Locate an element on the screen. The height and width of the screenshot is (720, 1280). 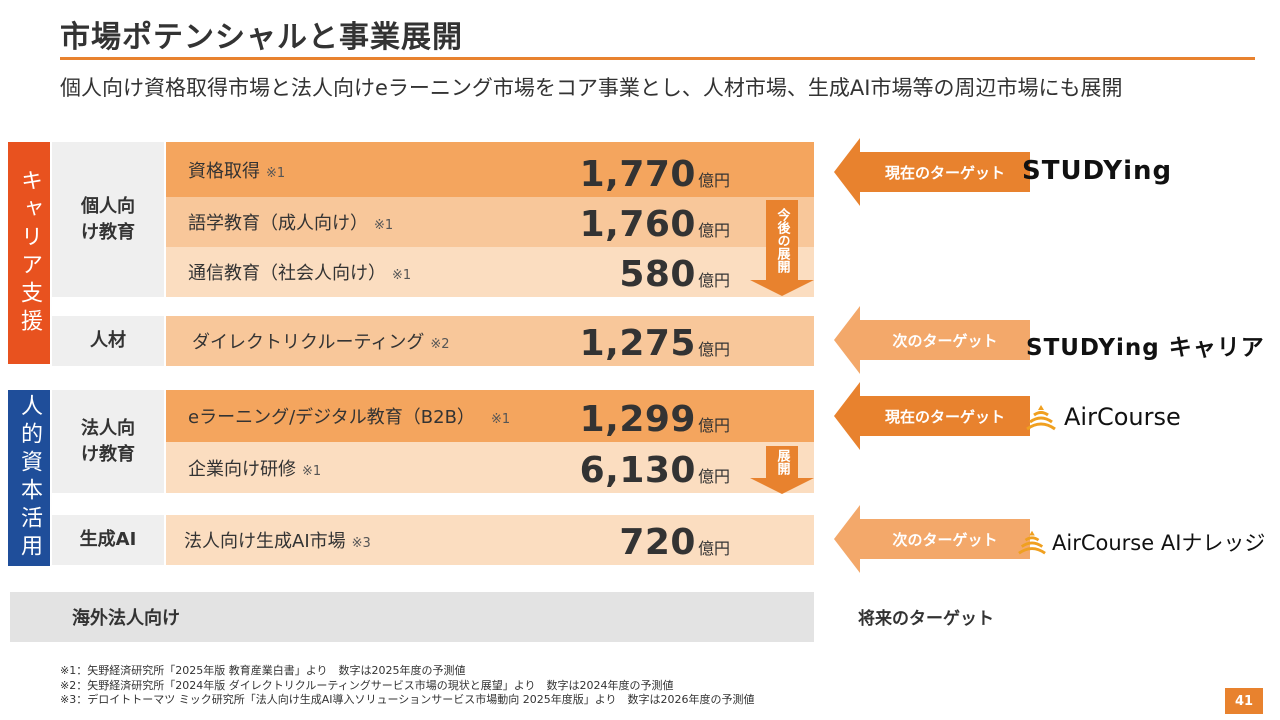
section-human-capital-text: 人的資本活用 is located at coordinates (29, 478).